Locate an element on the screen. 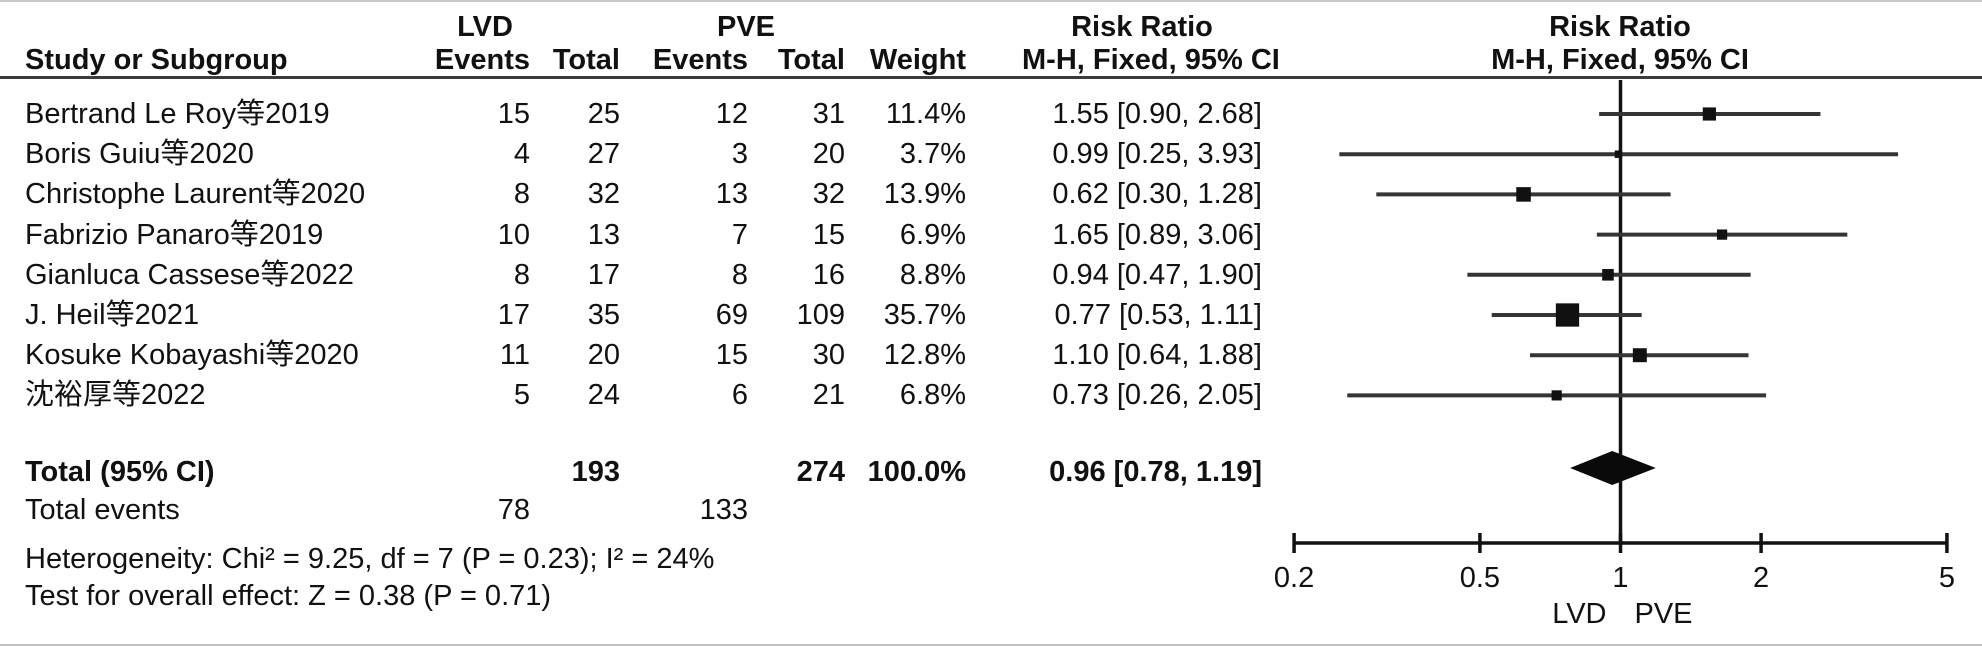  column-group-pve: PVE is located at coordinates (746, 27).